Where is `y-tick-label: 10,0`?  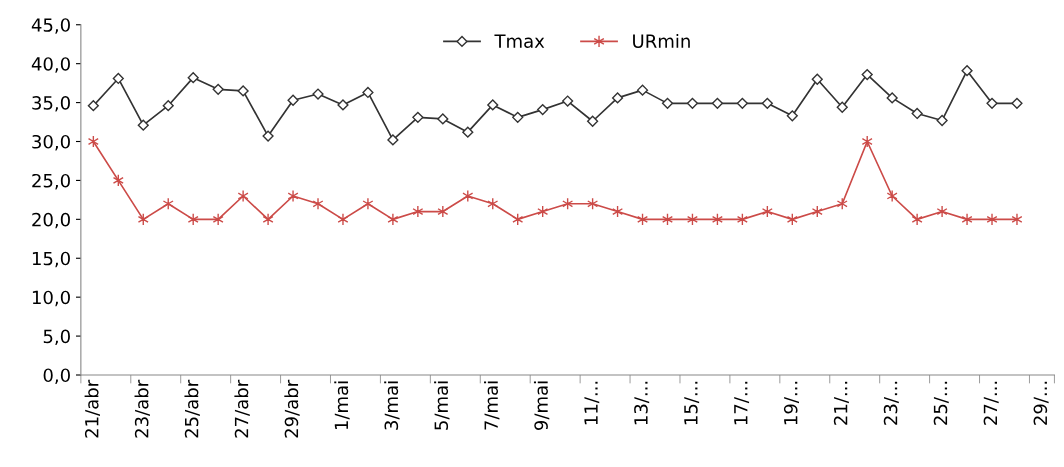 y-tick-label: 10,0 is located at coordinates (51, 298).